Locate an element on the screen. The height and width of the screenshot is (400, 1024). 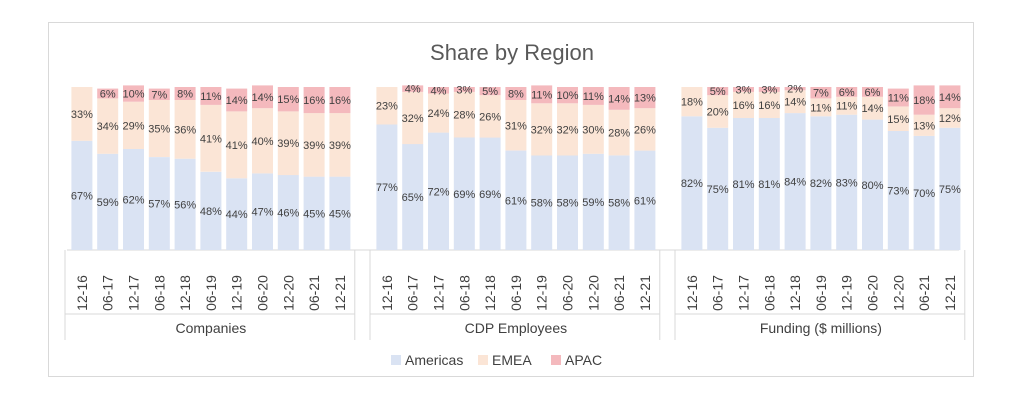
data-label-apac-2-10: 14% is located at coordinates (950, 98).